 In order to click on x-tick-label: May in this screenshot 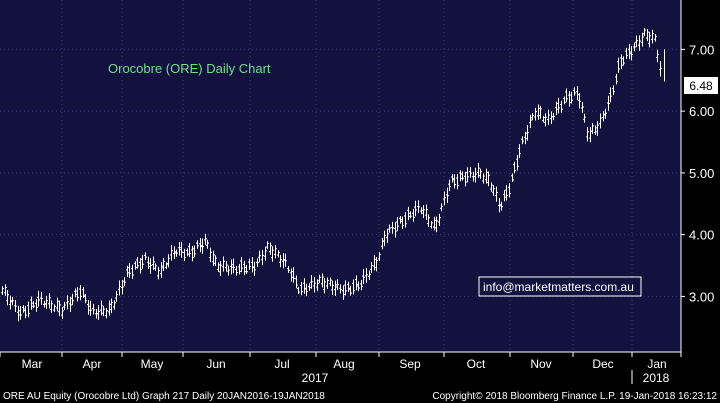, I will do `click(152, 364)`.